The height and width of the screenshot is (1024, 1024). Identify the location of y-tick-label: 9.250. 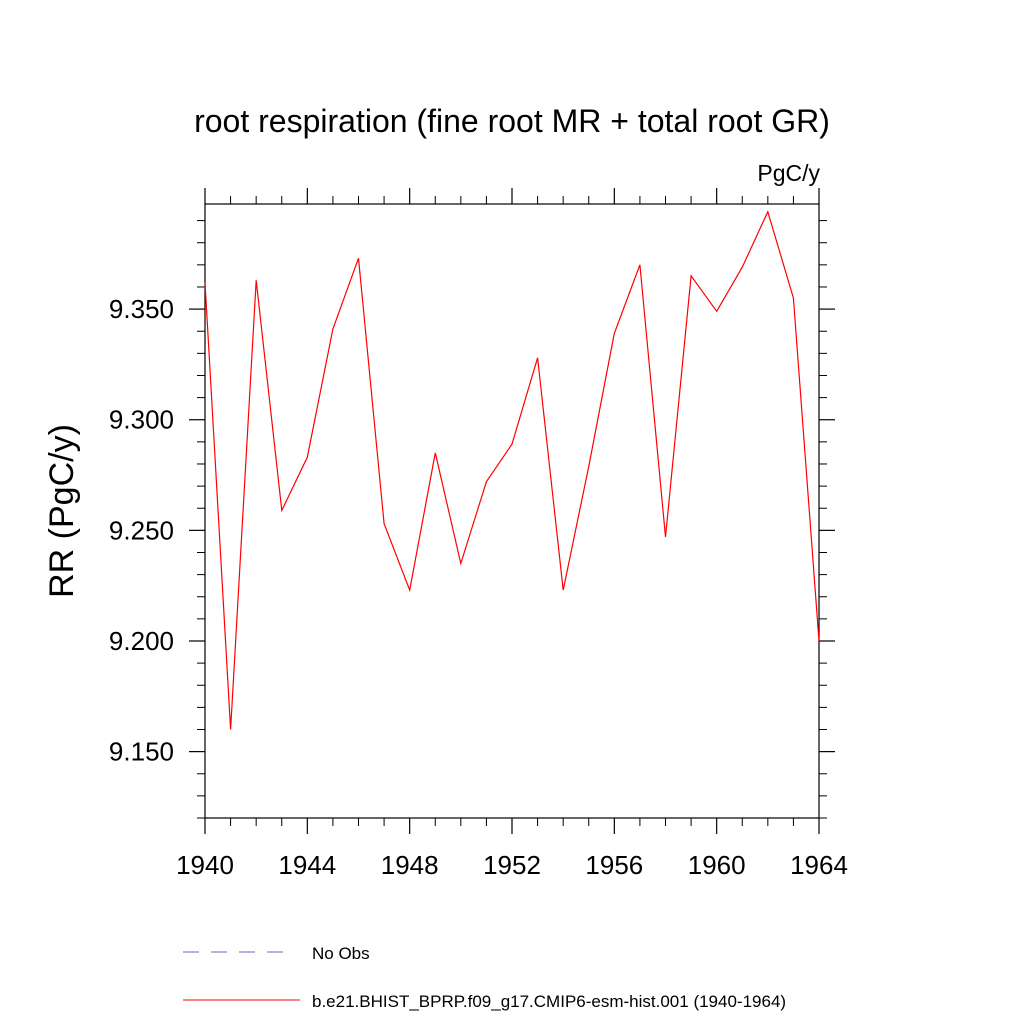
(141, 530).